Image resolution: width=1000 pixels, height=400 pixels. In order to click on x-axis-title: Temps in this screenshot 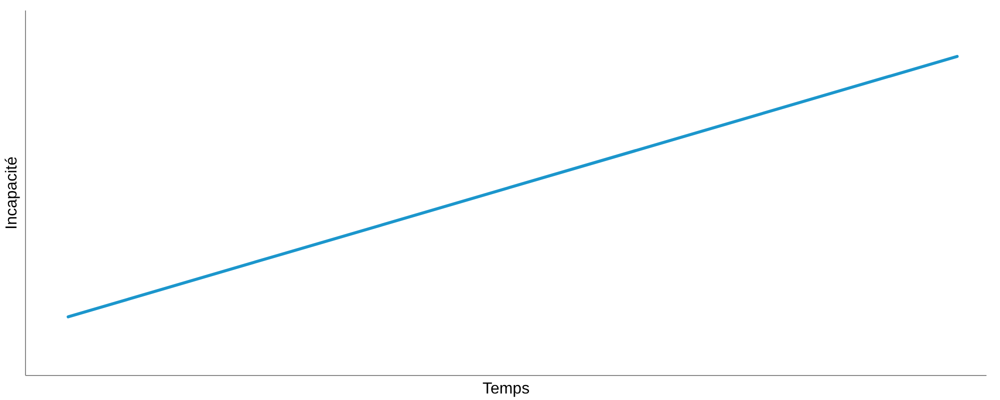, I will do `click(506, 389)`.